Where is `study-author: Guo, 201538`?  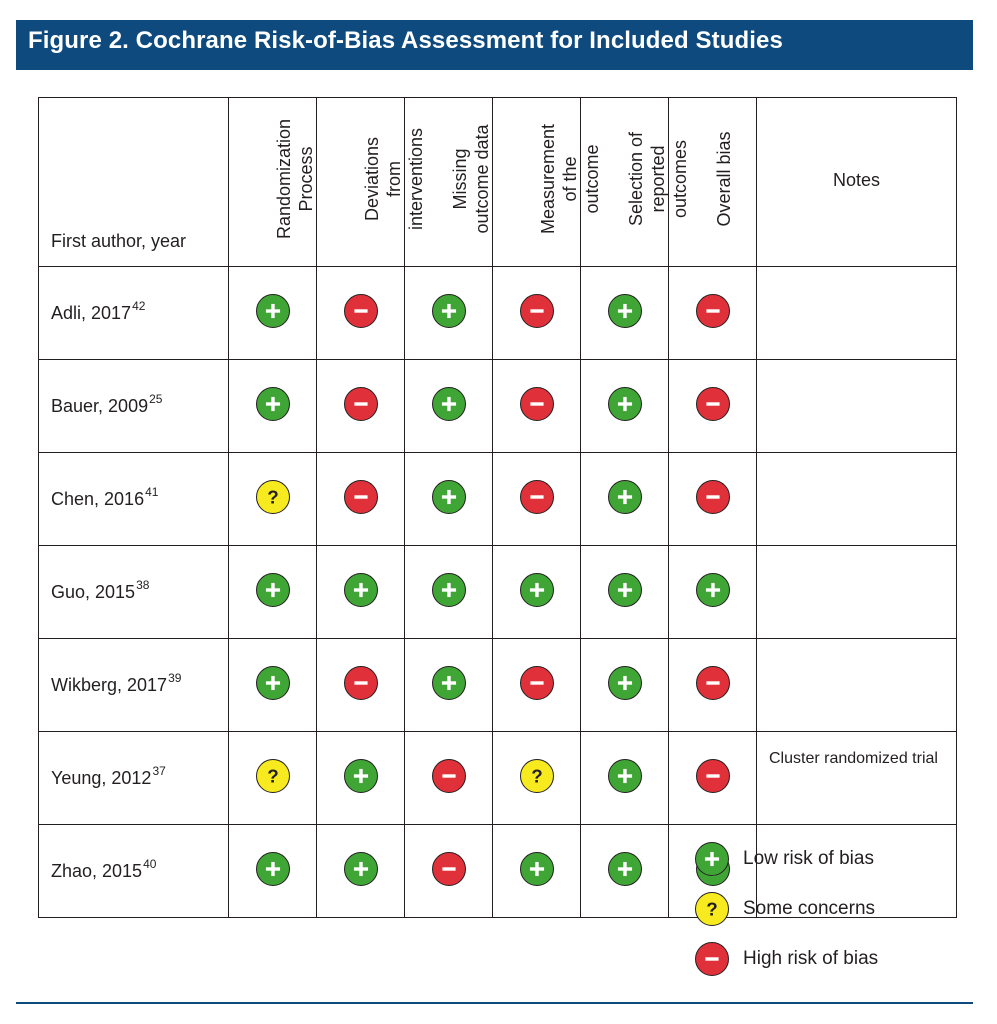 study-author: Guo, 201538 is located at coordinates (133, 592).